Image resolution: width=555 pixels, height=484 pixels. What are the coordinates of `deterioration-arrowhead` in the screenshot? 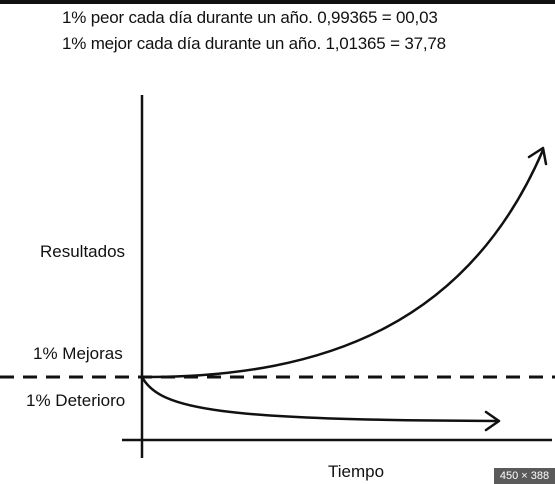 It's located at (492, 421).